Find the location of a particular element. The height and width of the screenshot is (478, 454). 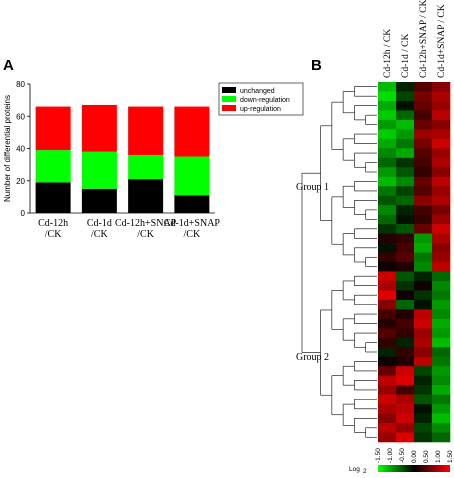

legend-label: up-regulation is located at coordinates (260, 109).